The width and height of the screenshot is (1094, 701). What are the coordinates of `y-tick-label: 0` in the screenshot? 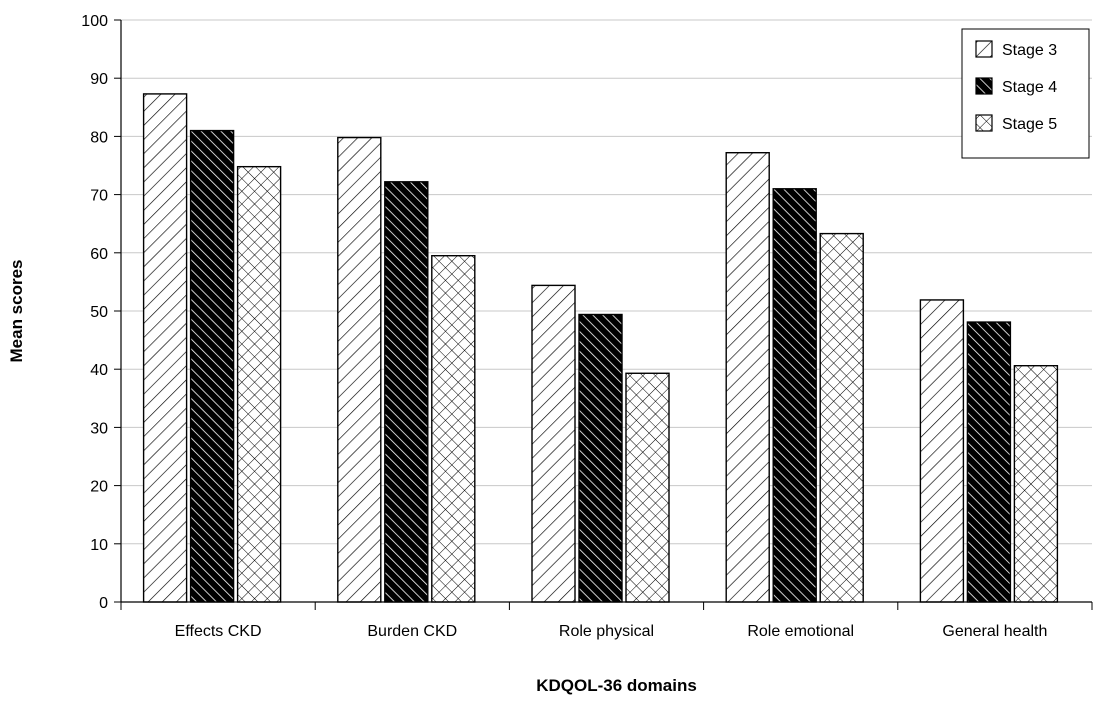 It's located at (103, 603).